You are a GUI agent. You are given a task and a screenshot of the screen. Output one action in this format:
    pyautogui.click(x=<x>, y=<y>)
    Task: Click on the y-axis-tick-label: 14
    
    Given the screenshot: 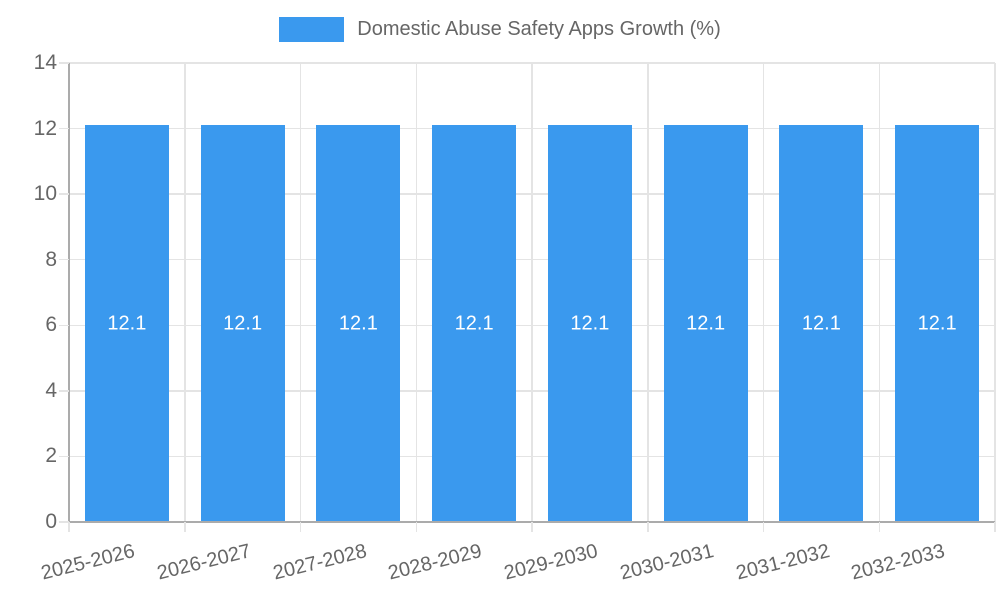 What is the action you would take?
    pyautogui.click(x=45, y=62)
    